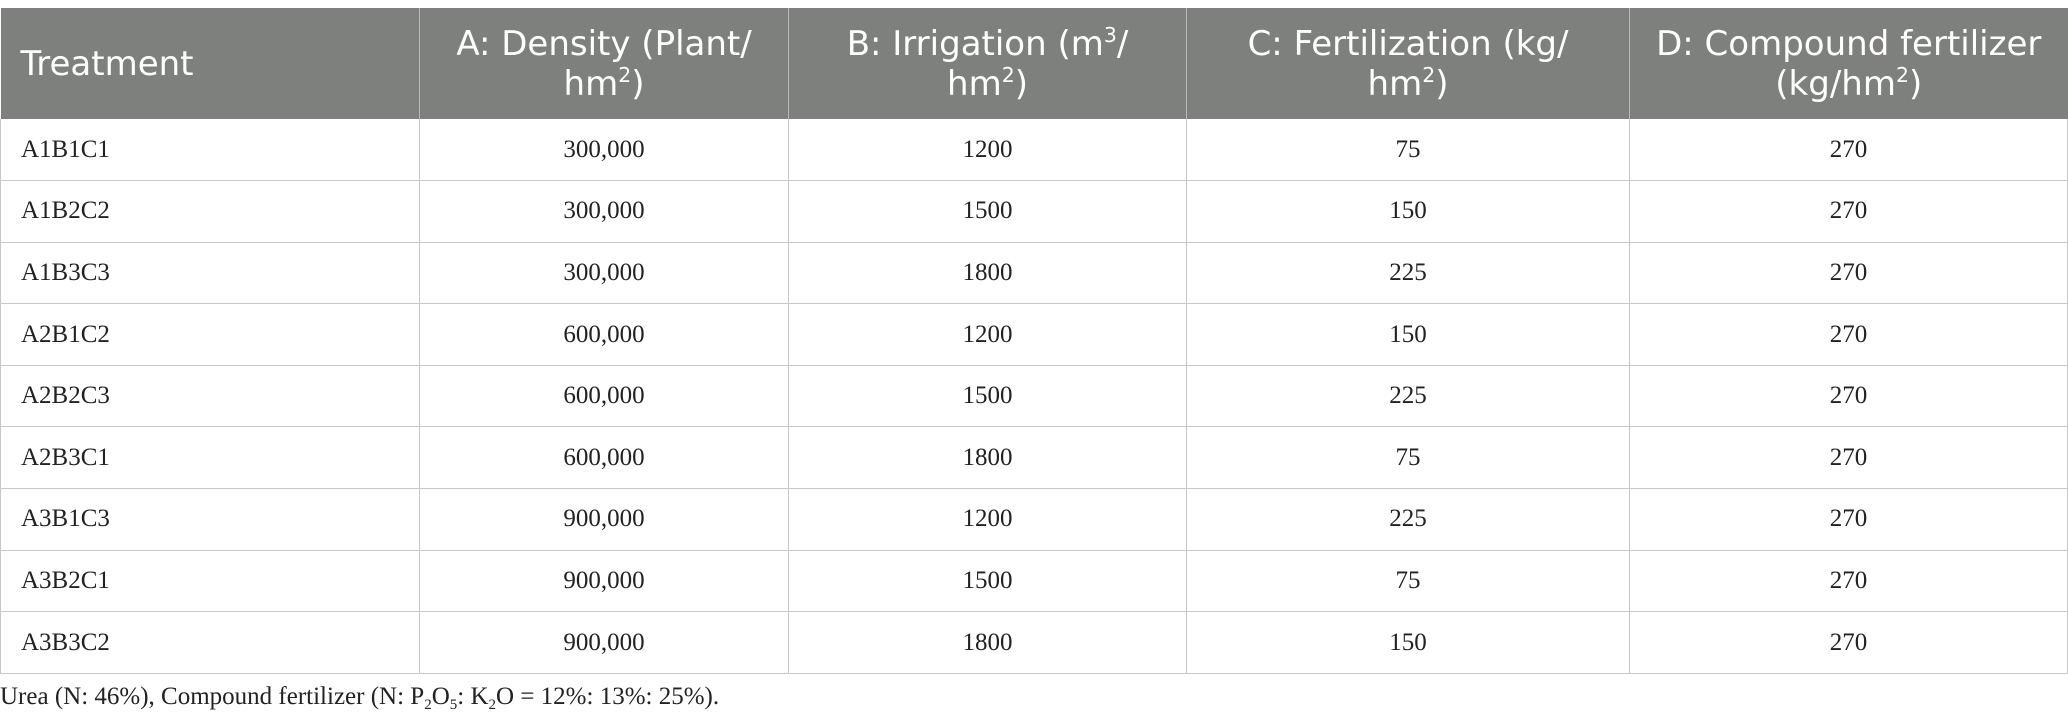 This screenshot has height=727, width=2068. I want to click on table-row: A2B1C2 600,000 1200 150 270, so click(1034, 334).